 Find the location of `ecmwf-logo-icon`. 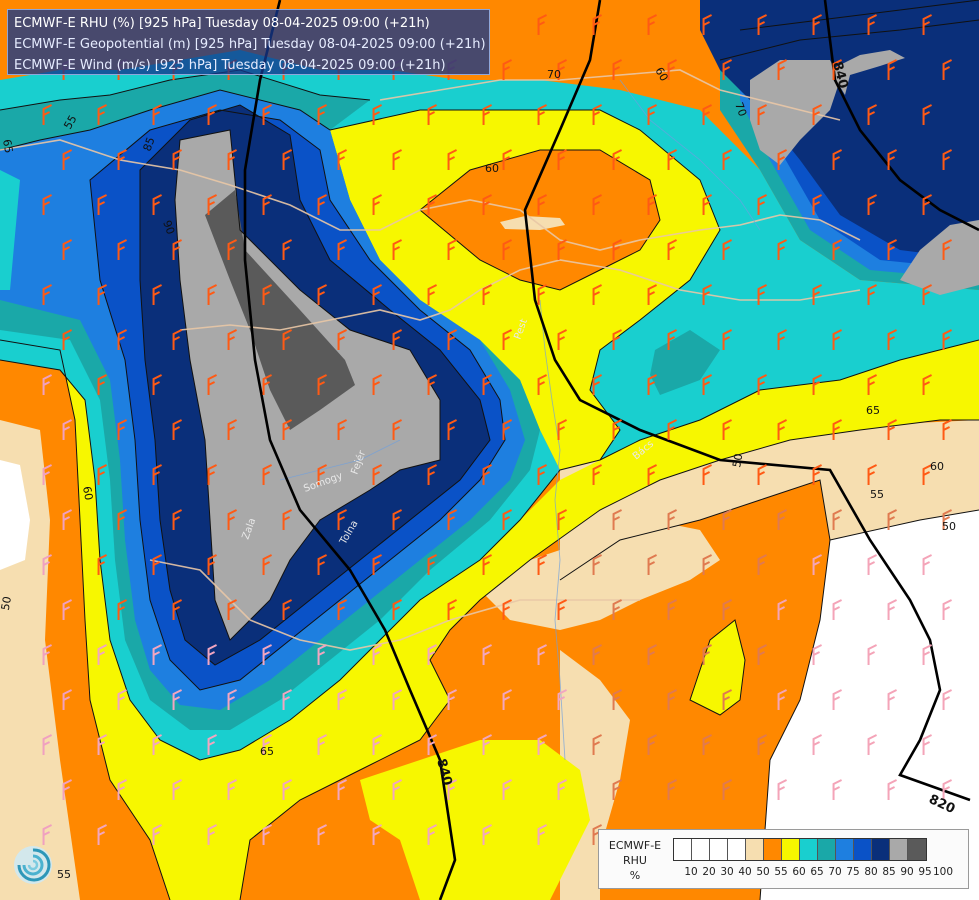

ecmwf-logo-icon is located at coordinates (33, 865).